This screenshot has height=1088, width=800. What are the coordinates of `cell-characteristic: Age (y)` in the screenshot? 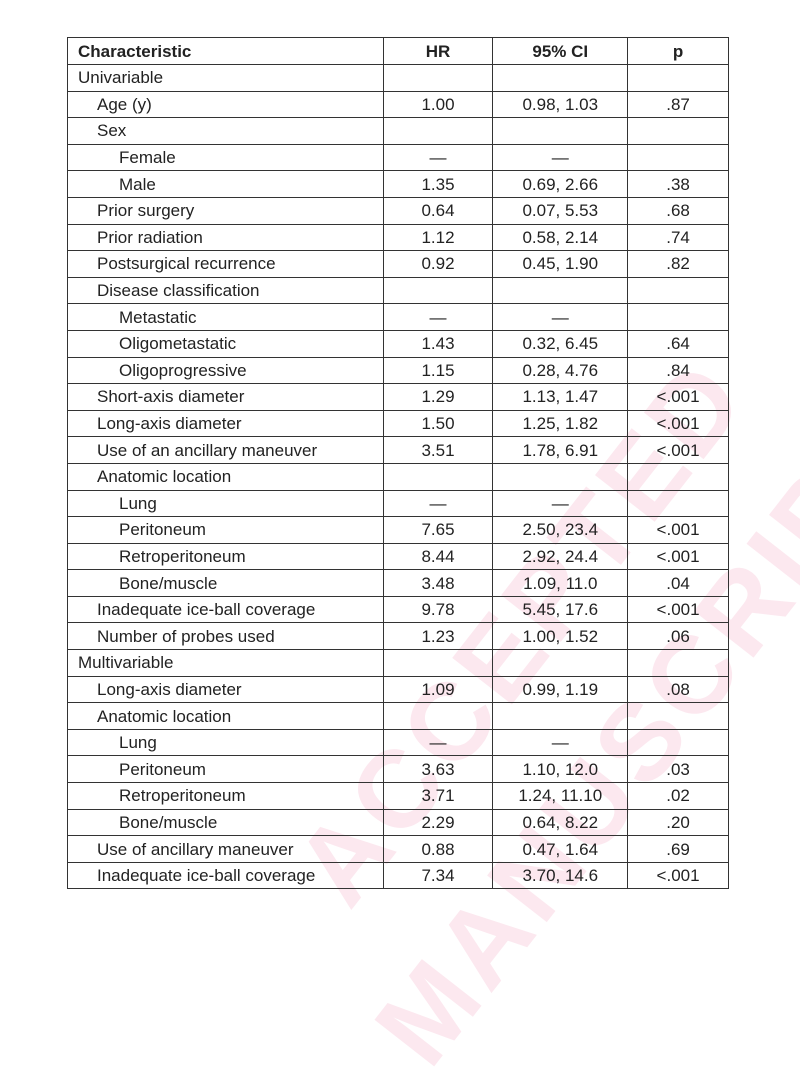 It's located at (225, 104).